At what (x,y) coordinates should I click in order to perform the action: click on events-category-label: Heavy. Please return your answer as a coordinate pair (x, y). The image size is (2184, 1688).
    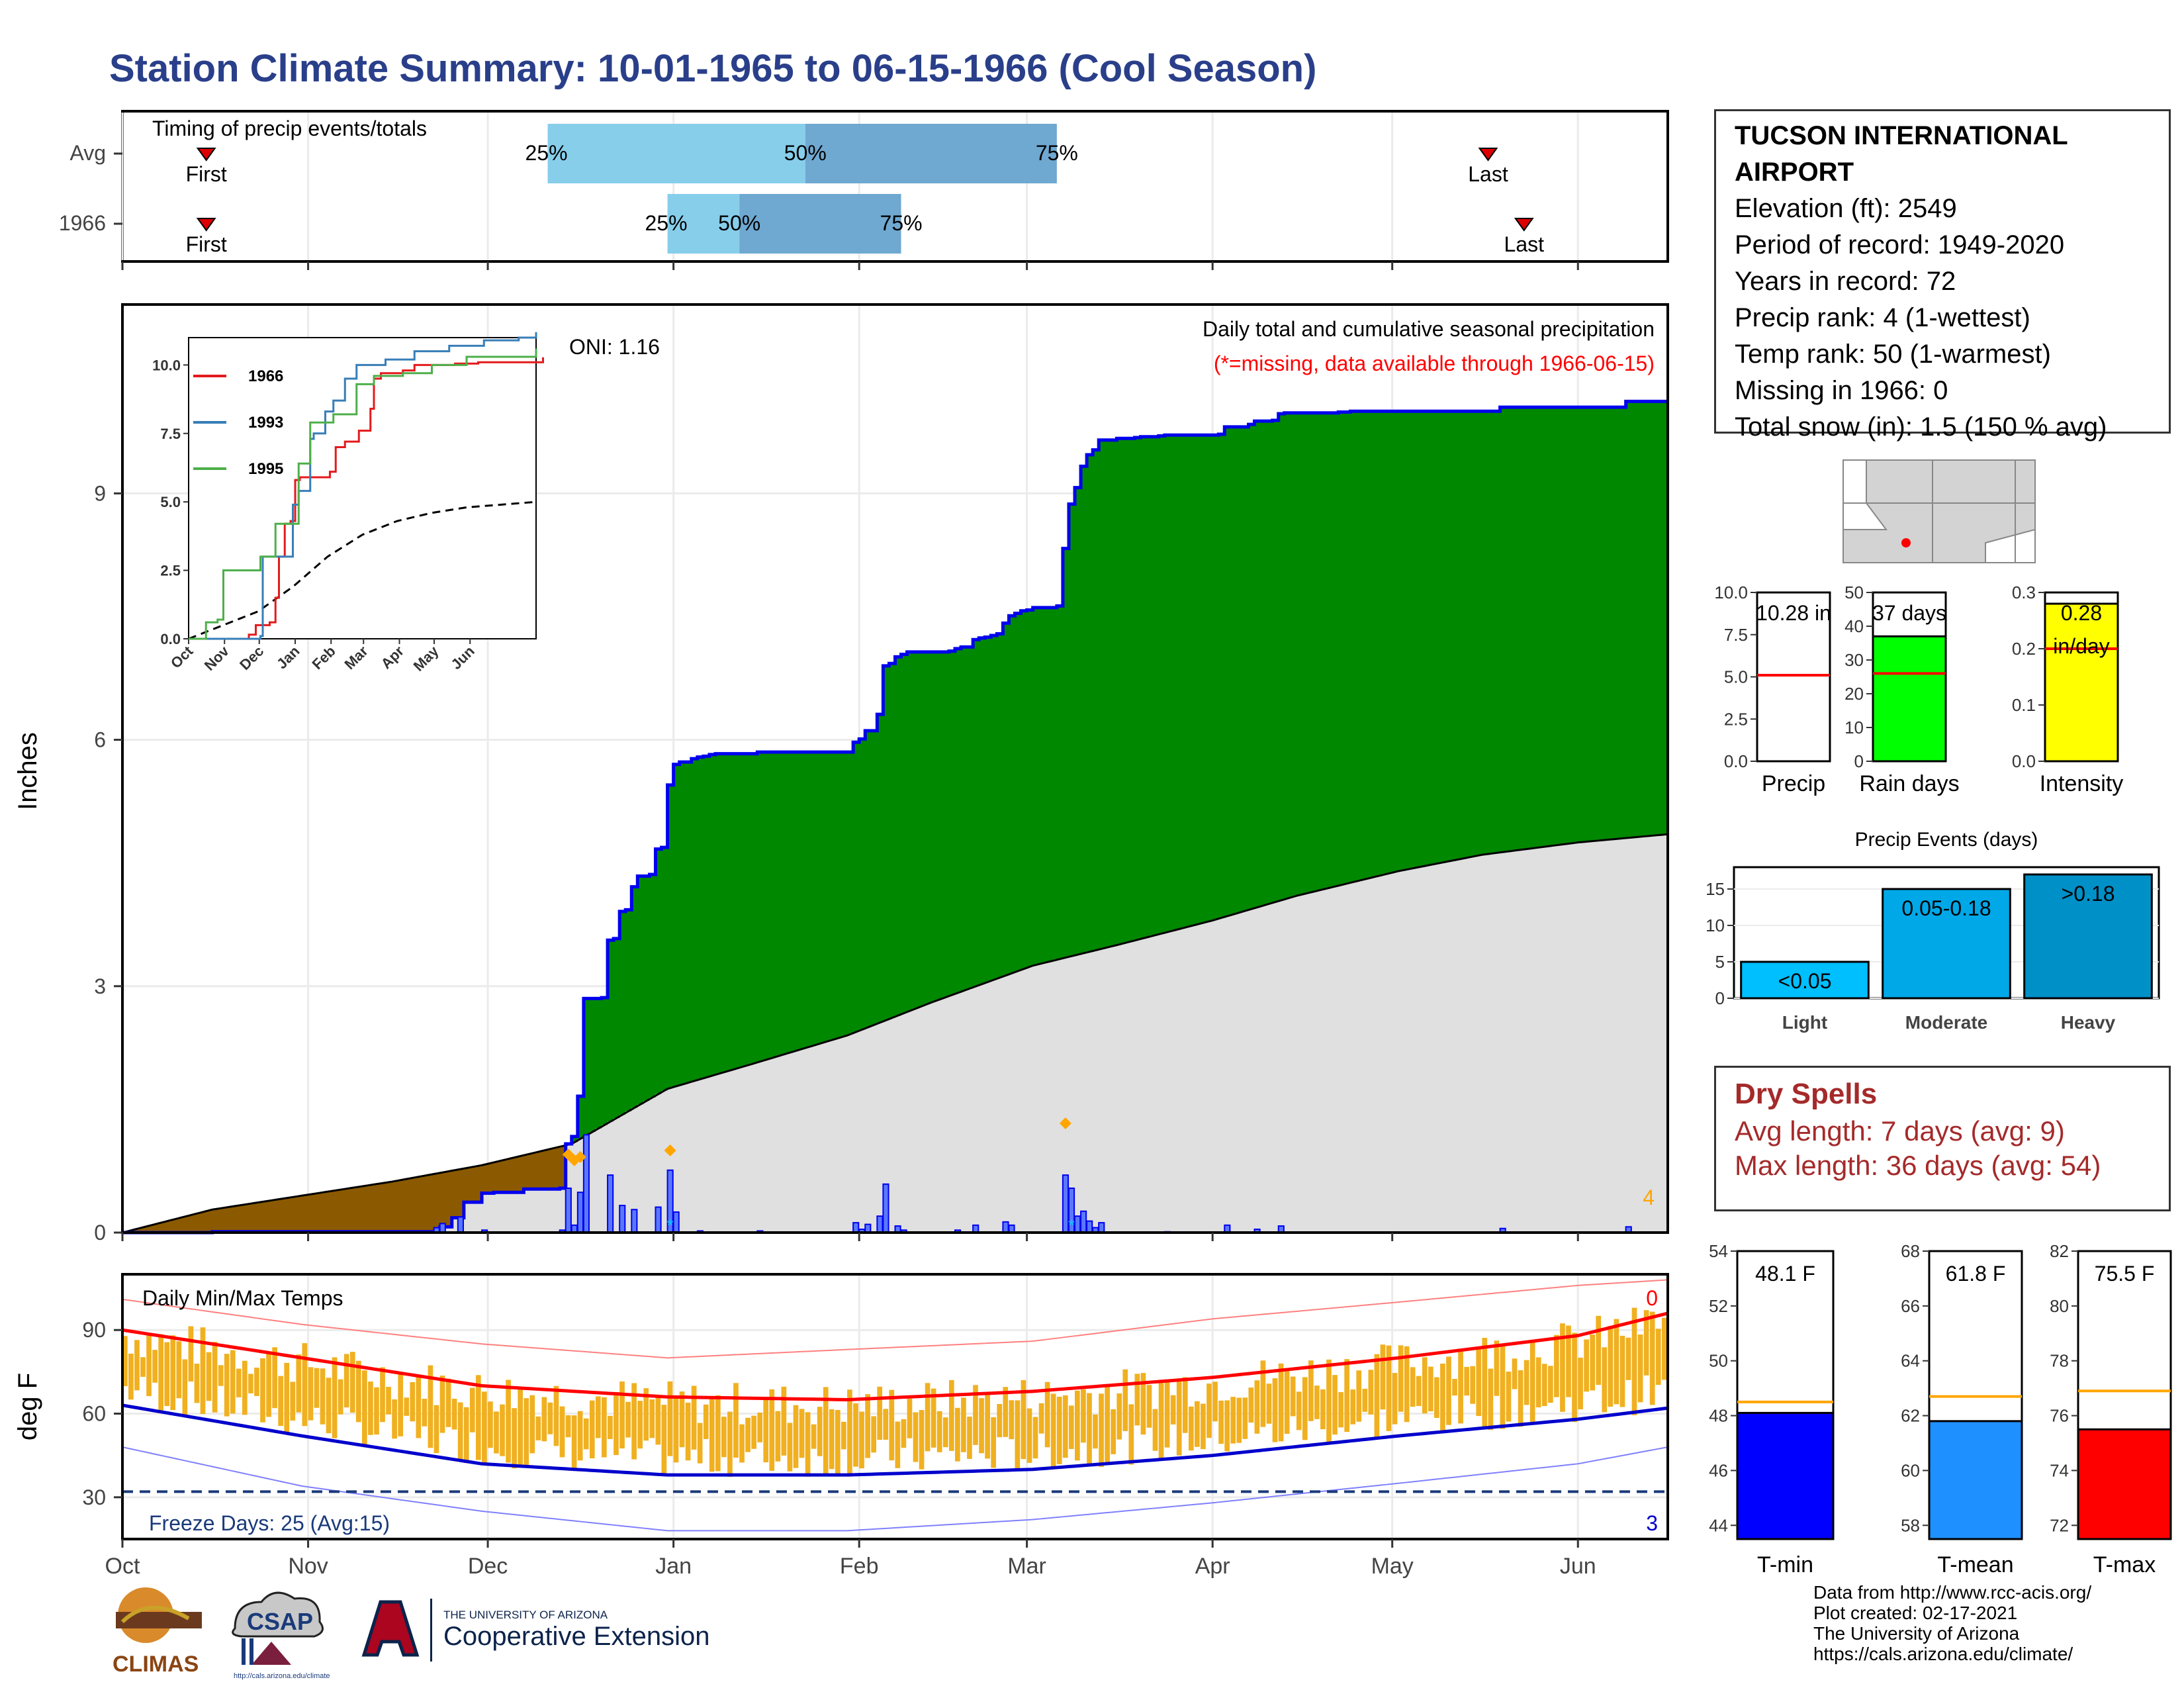
    Looking at the image, I should click on (2088, 1022).